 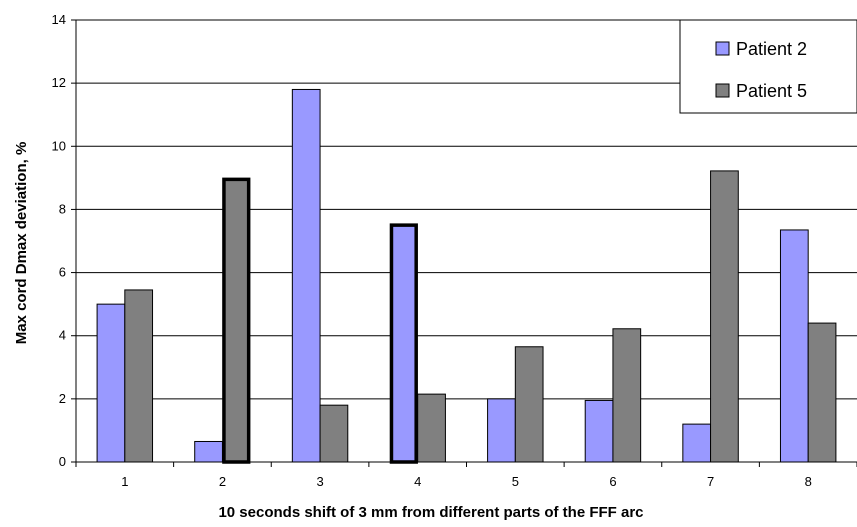 What do you see at coordinates (808, 481) in the screenshot?
I see `x-tick-label: 8` at bounding box center [808, 481].